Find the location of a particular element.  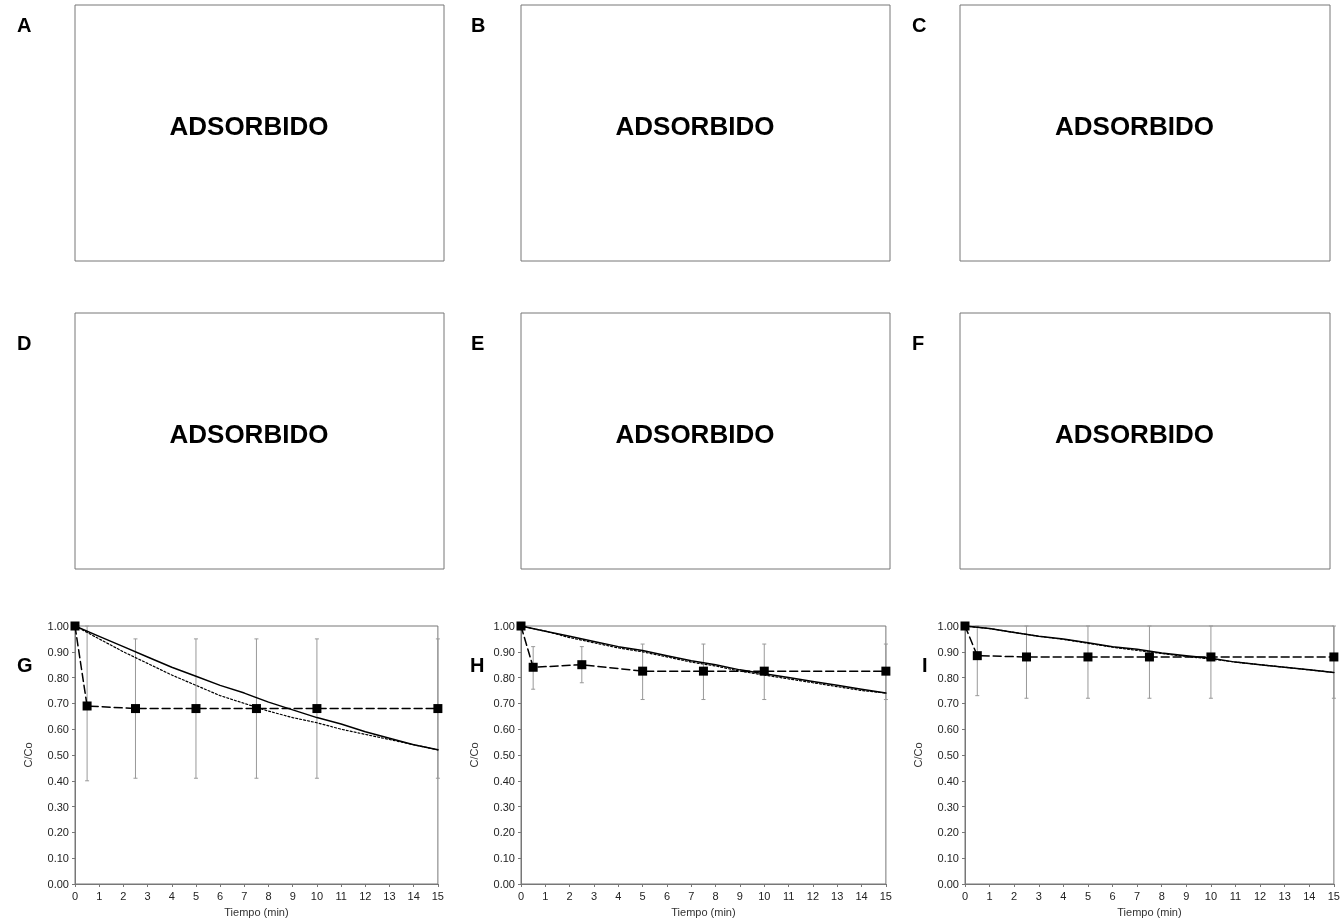

text: E is located at coordinates (478, 343).